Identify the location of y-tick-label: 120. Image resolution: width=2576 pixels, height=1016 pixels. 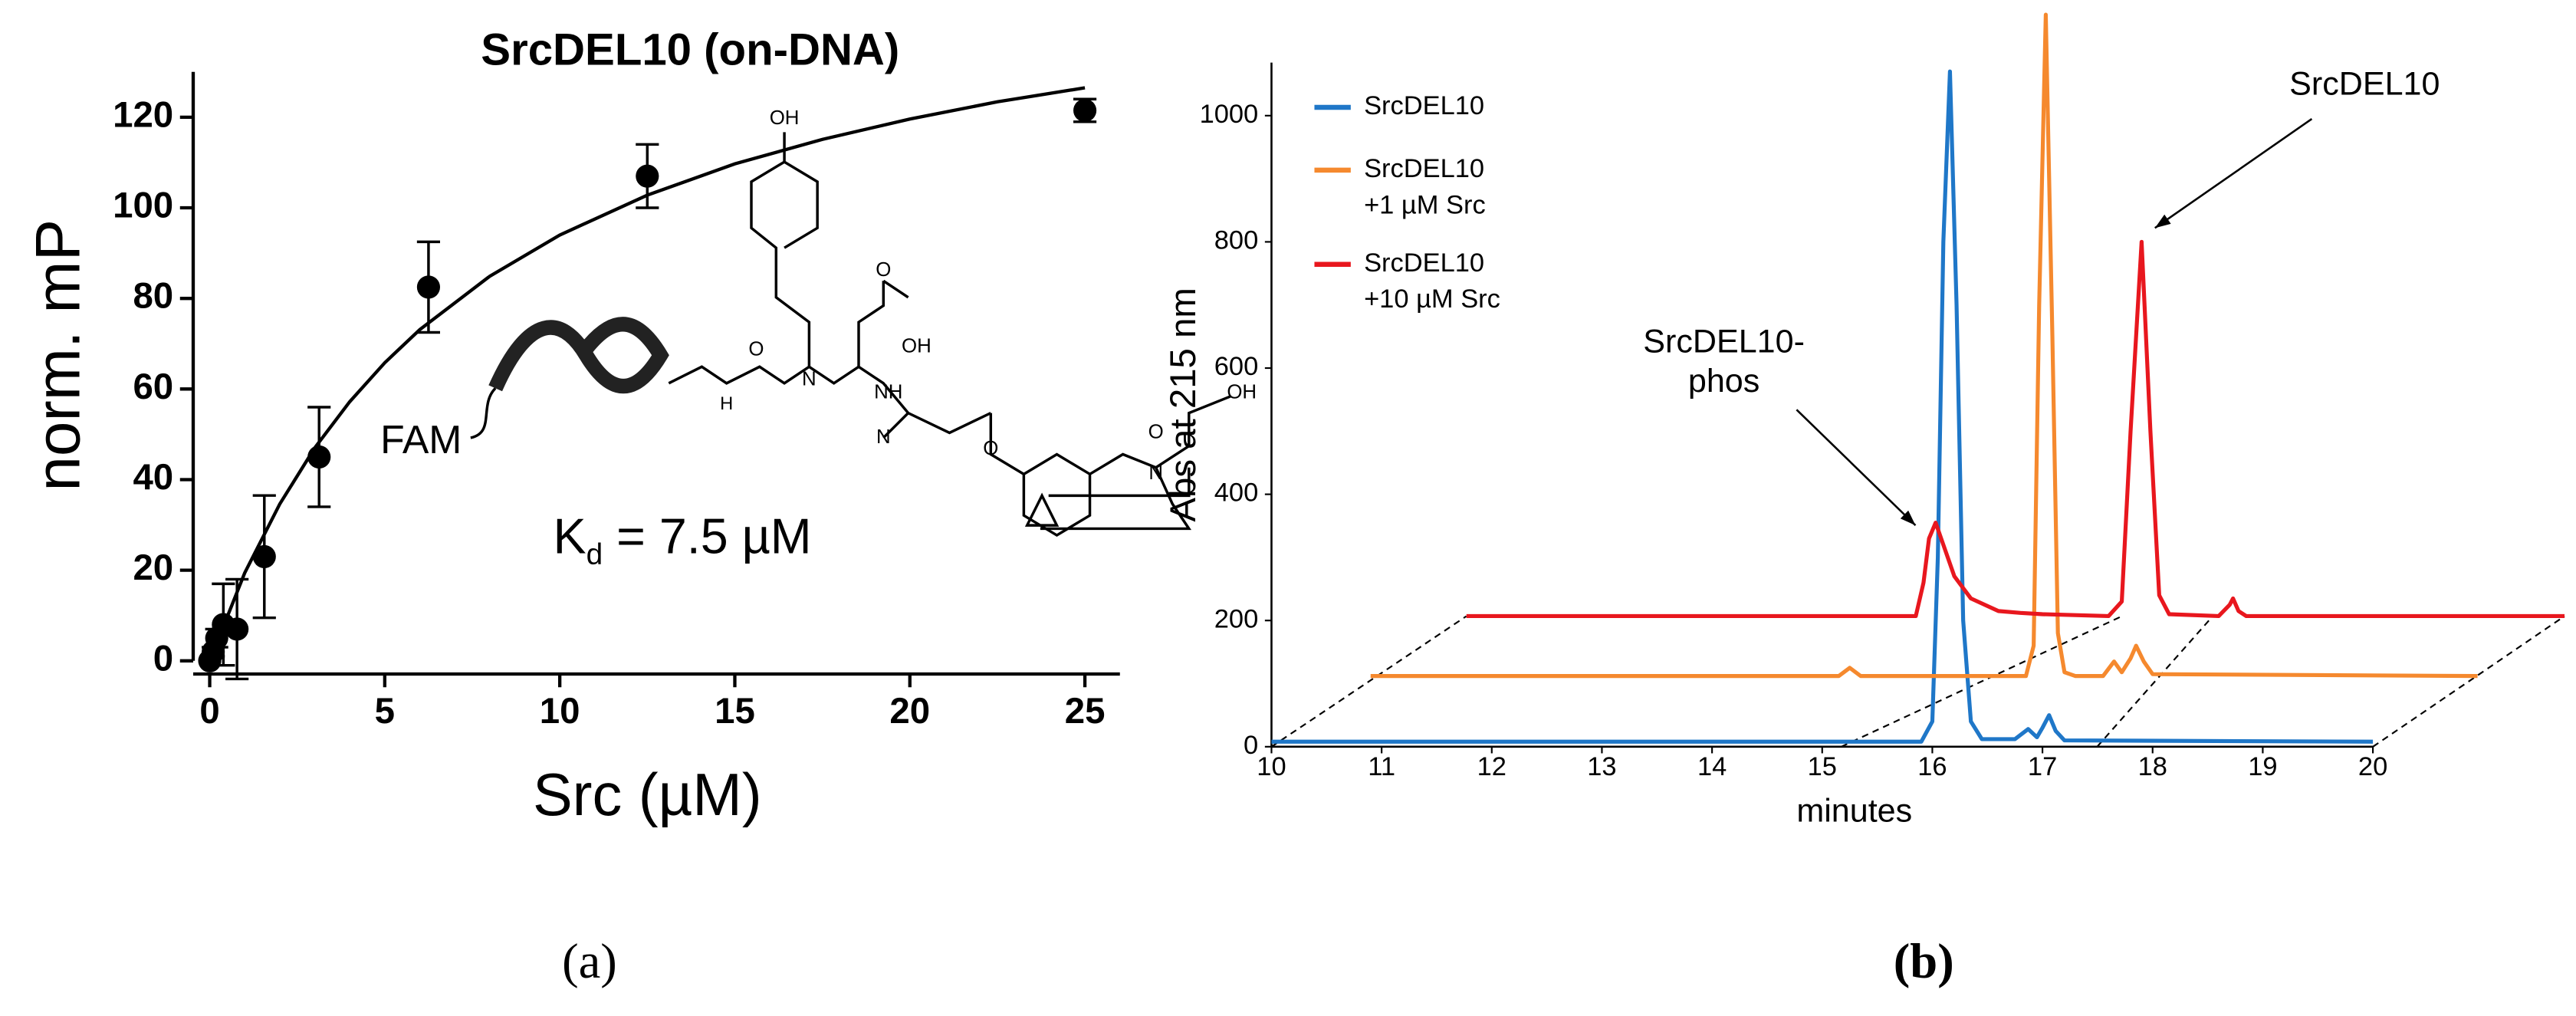
(143, 114).